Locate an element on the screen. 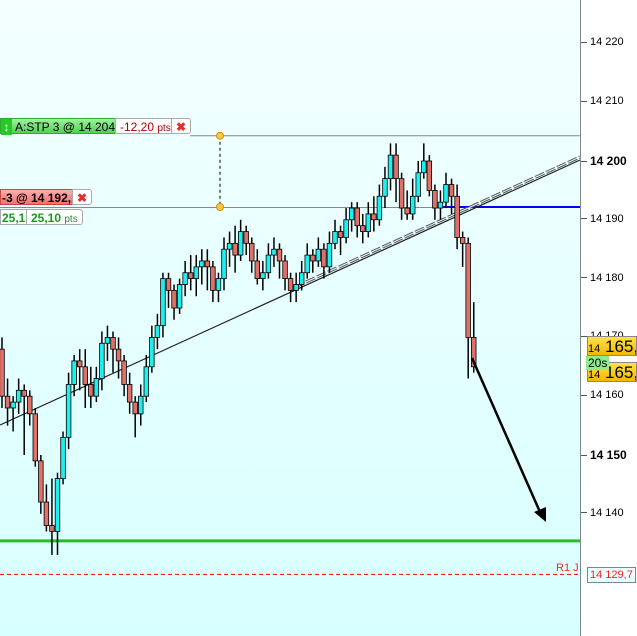 The width and height of the screenshot is (637, 636). position-label: -3 @ 14 192,1 is located at coordinates (41, 197).